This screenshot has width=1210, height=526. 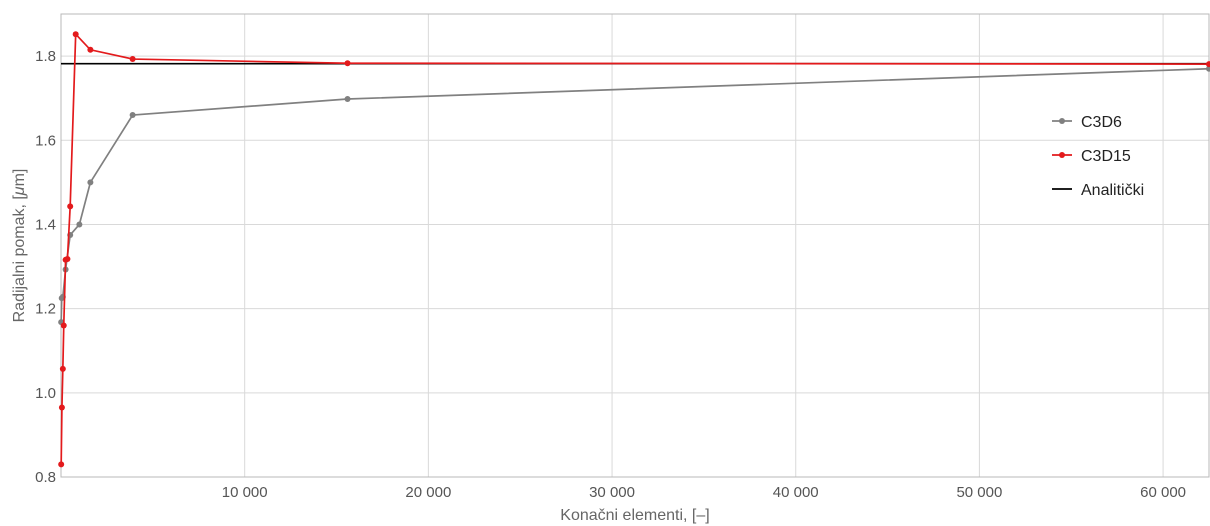 I want to click on legend-marker-c3d6, so click(x=1062, y=121).